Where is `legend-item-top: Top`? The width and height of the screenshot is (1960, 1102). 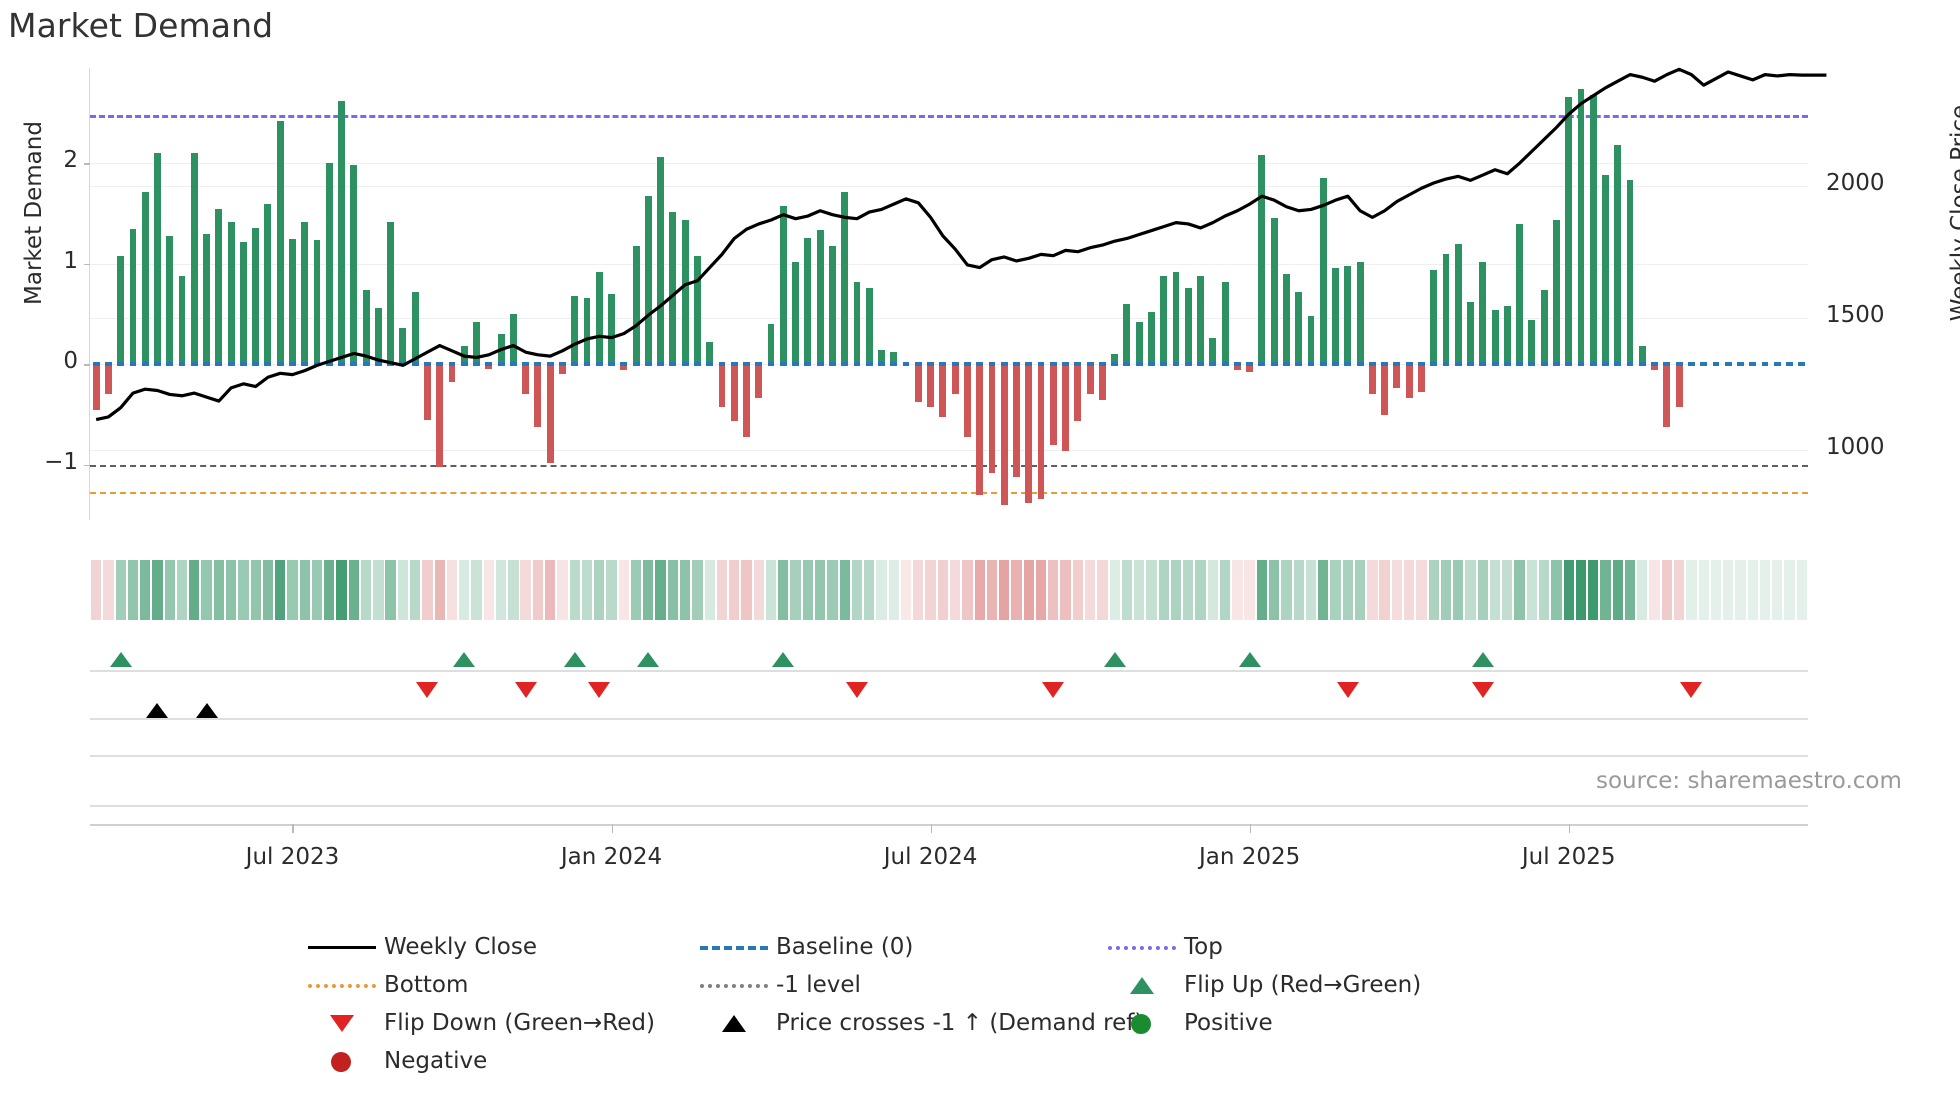 legend-item-top: Top is located at coordinates (1161, 947).